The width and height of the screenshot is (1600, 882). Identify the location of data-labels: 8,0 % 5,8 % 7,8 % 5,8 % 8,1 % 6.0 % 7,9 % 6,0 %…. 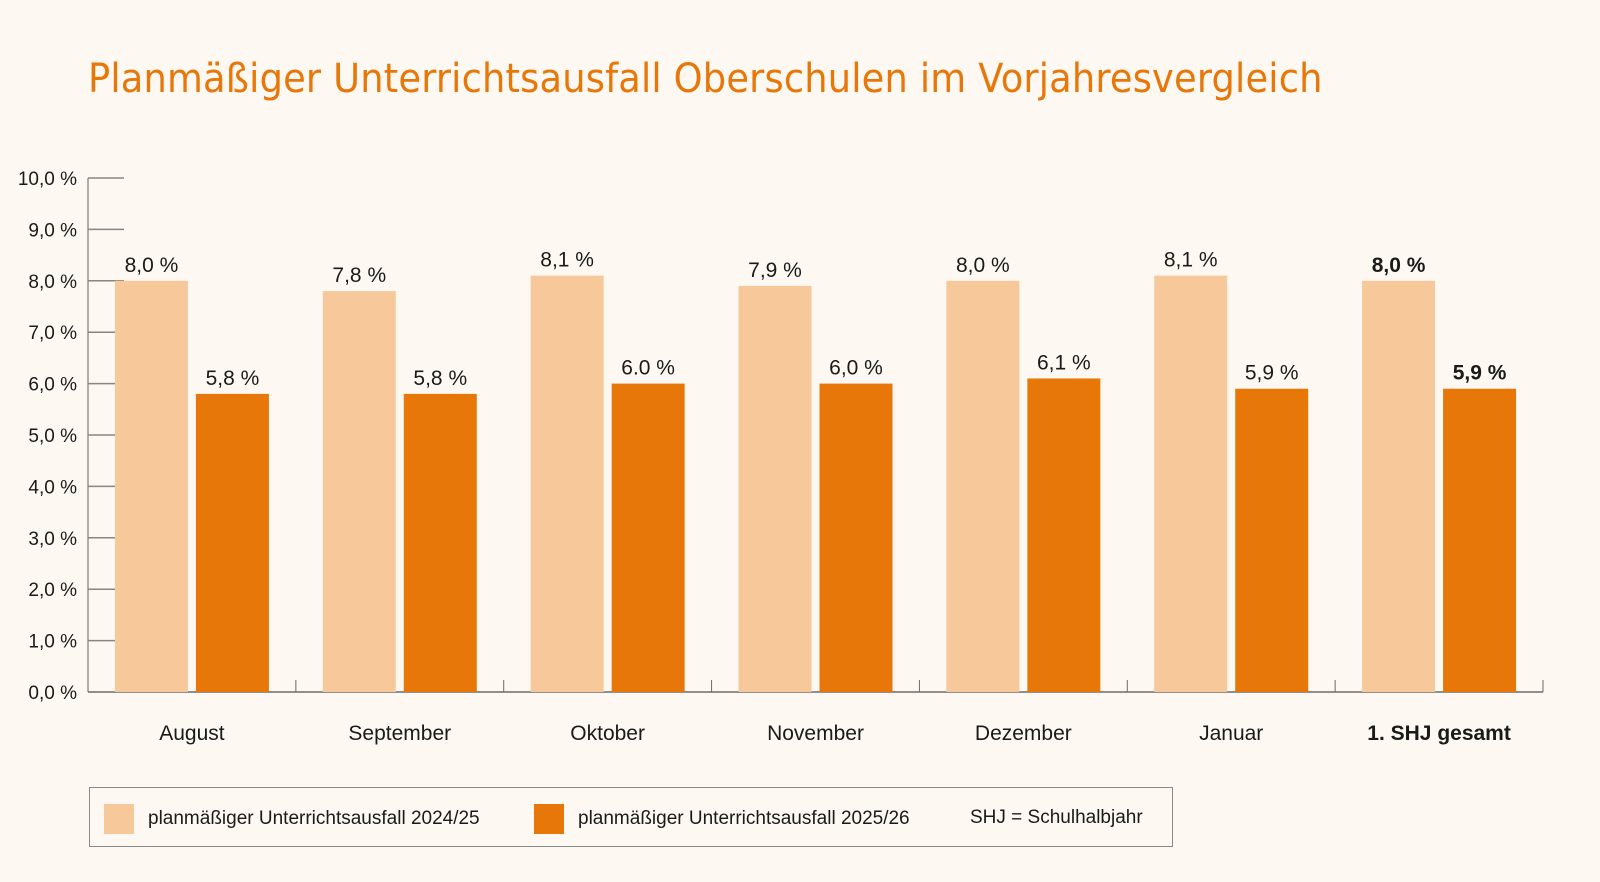
(816, 319).